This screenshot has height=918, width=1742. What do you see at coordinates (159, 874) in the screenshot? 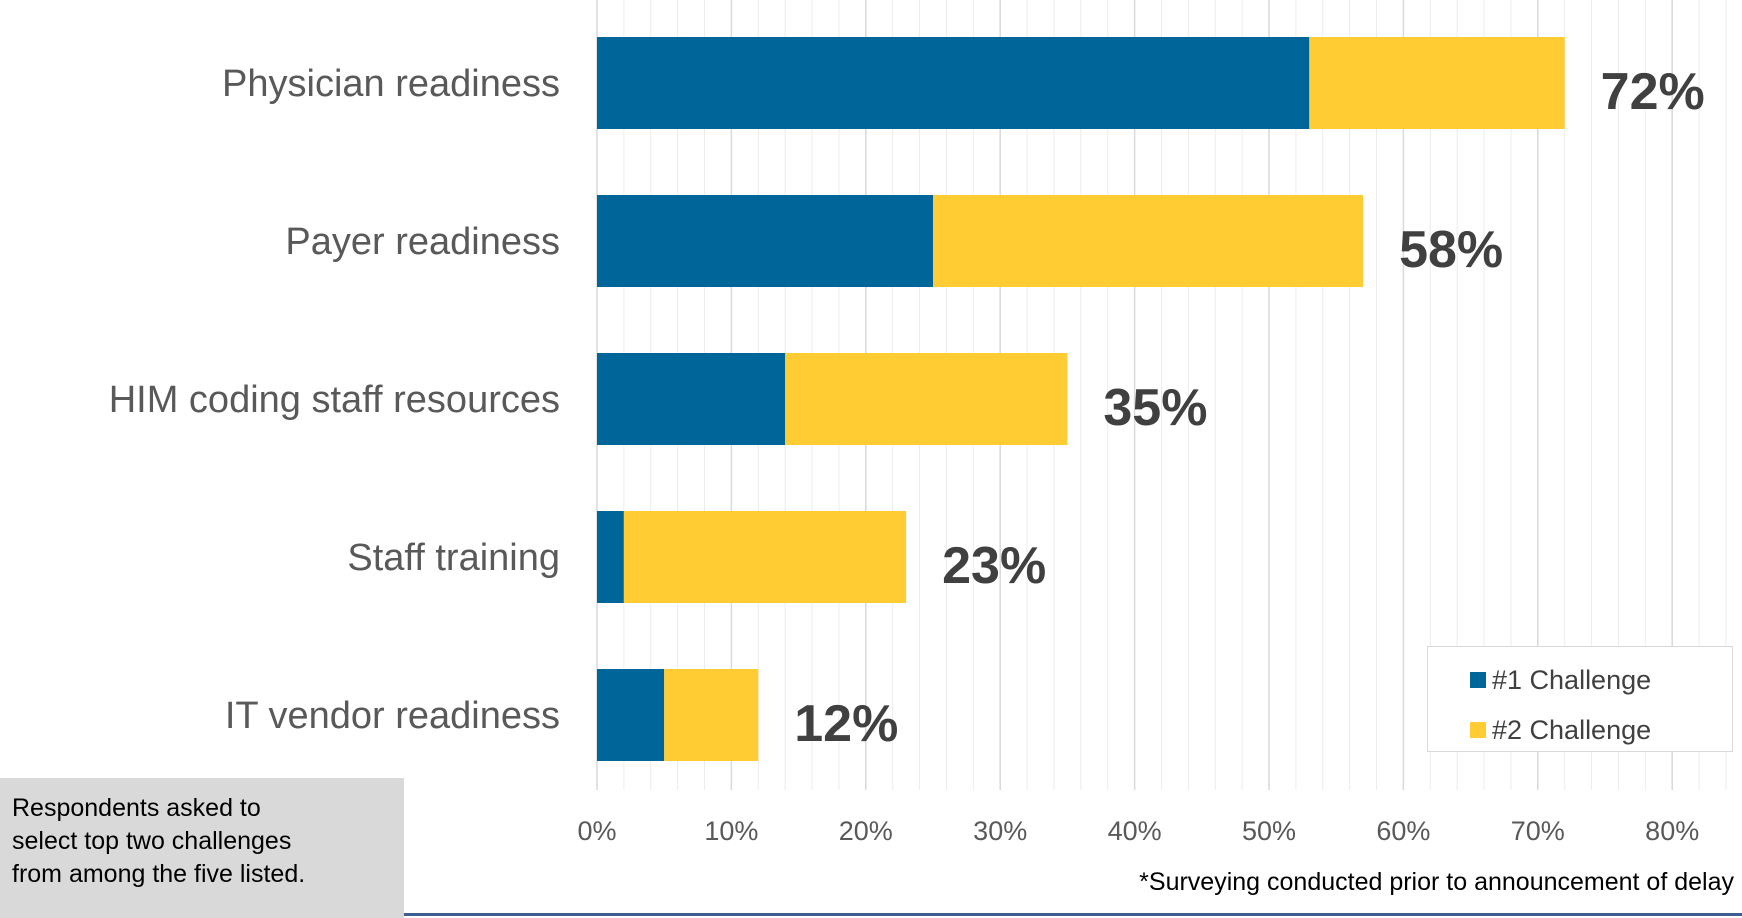
I see `note-line: from among the five listed.` at bounding box center [159, 874].